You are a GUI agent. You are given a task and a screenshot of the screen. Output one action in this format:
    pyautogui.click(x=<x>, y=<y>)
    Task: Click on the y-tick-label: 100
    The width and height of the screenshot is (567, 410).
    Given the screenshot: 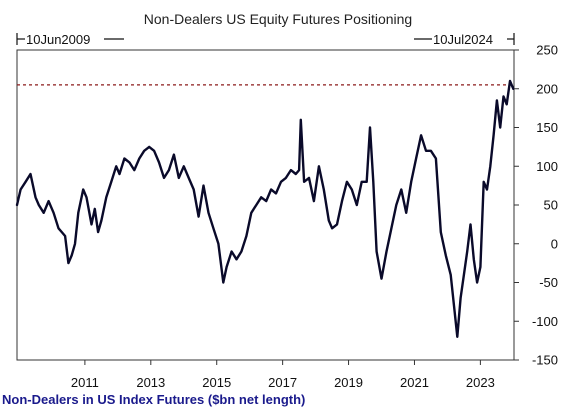 What is the action you would take?
    pyautogui.click(x=547, y=166)
    